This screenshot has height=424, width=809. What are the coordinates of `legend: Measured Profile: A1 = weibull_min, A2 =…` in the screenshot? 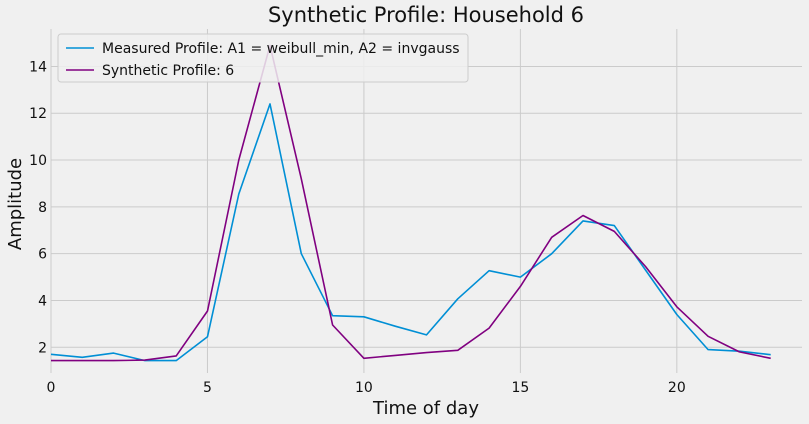 It's located at (263, 58).